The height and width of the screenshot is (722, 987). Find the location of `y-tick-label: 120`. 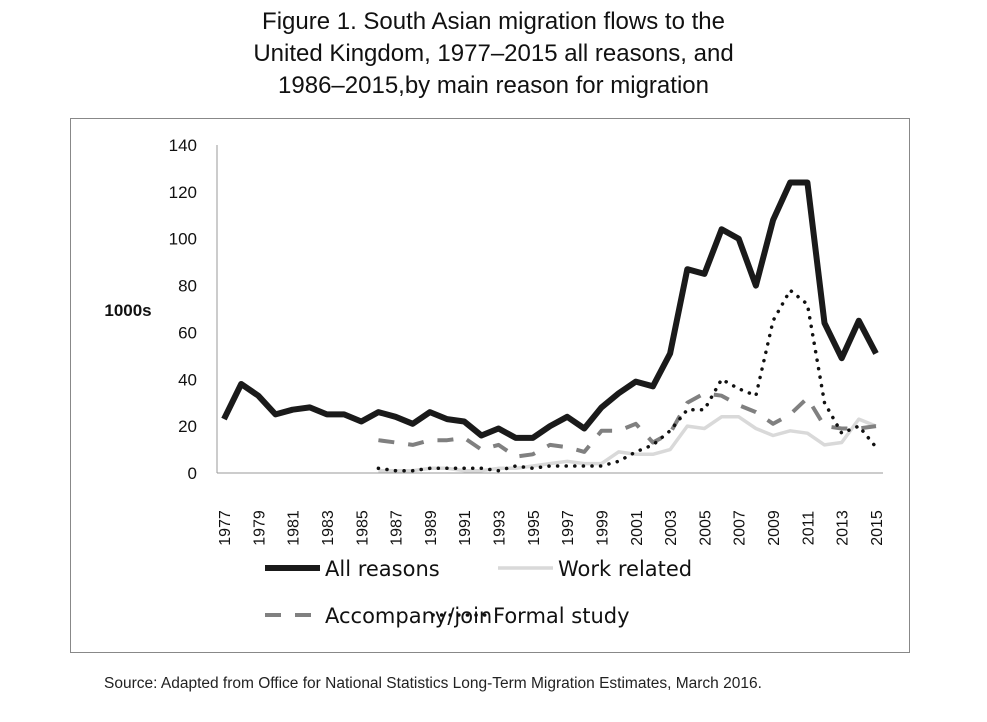

y-tick-label: 120 is located at coordinates (183, 192).